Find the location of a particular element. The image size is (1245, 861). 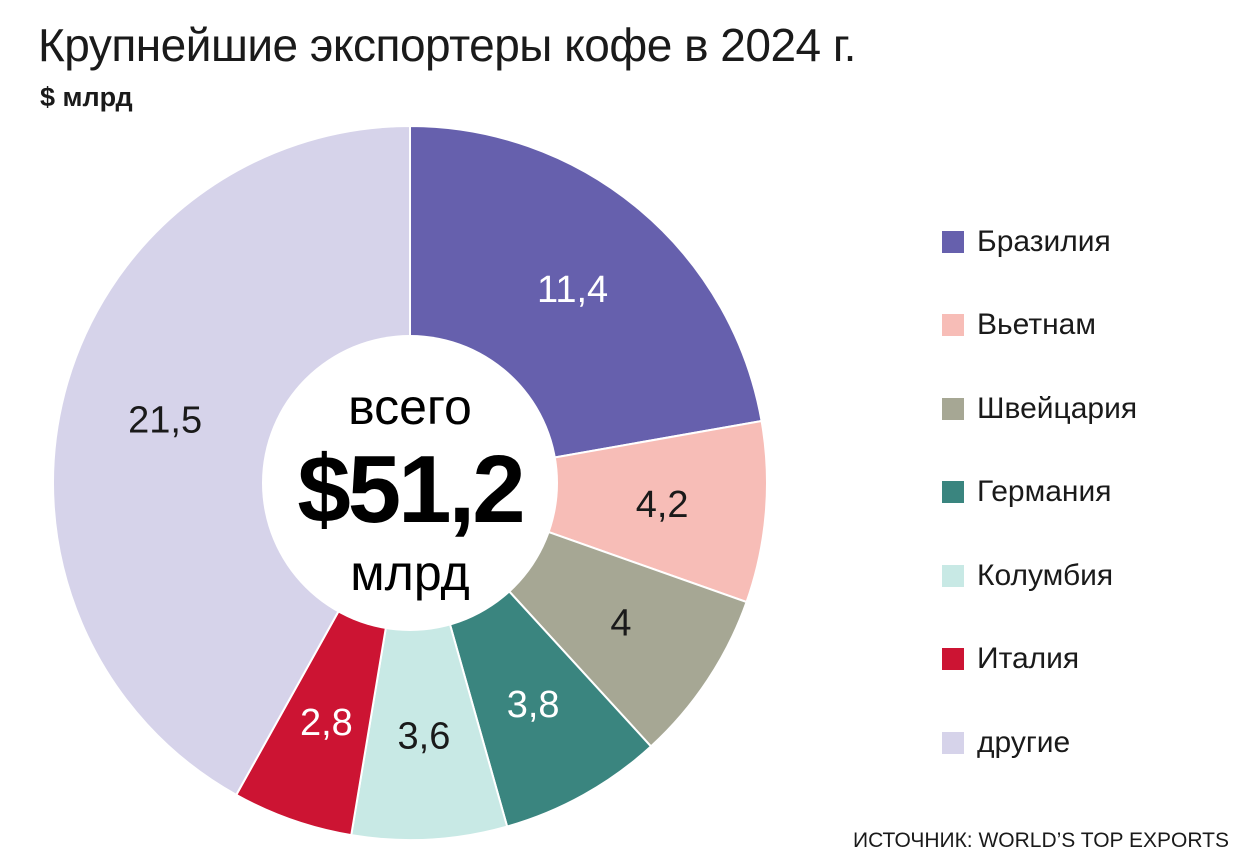

legend-label: Вьетнам is located at coordinates (1036, 325).